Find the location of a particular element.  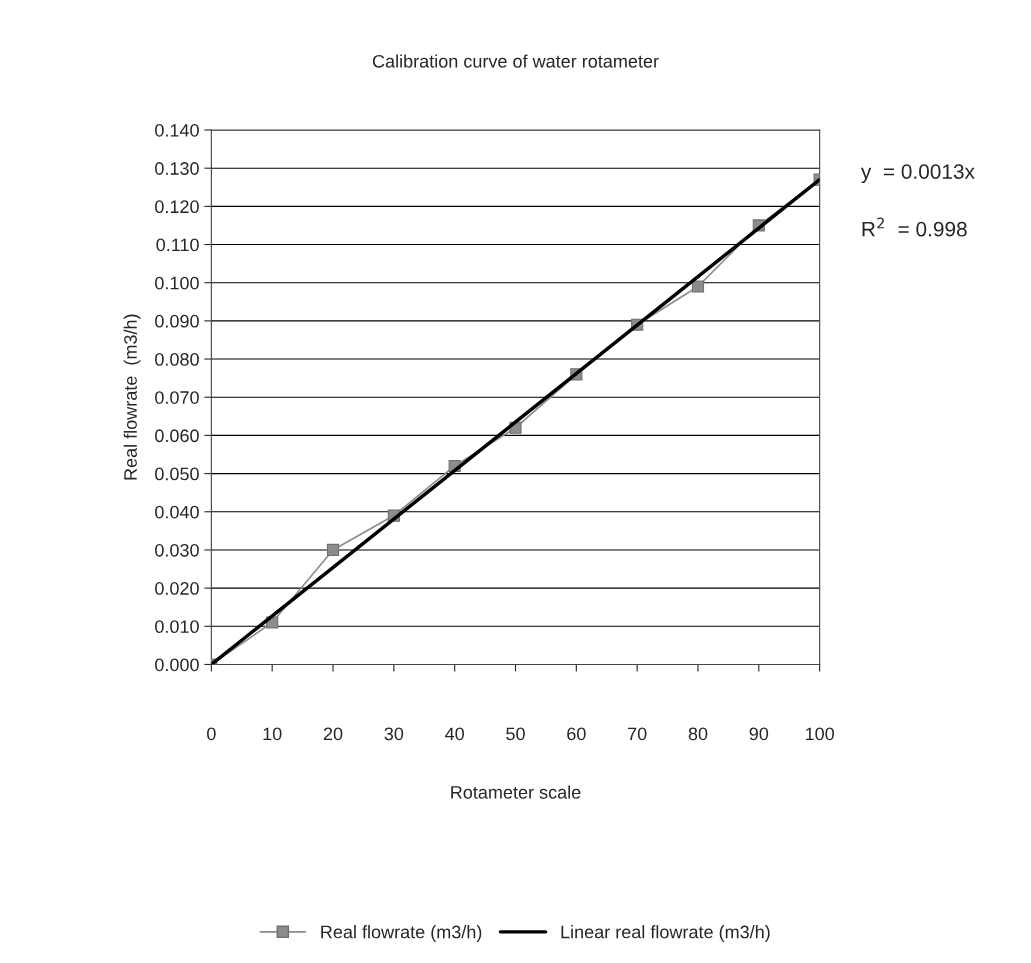

x-tick-label: 100 is located at coordinates (819, 734).